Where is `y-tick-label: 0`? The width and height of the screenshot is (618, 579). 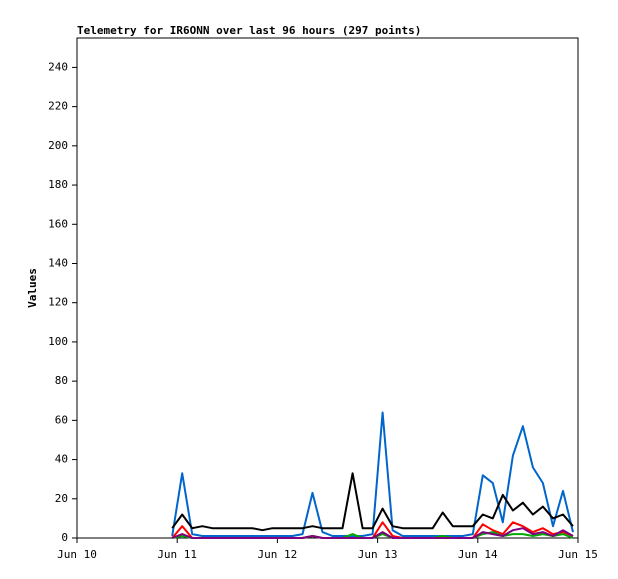
y-tick-label: 0 is located at coordinates (64, 537).